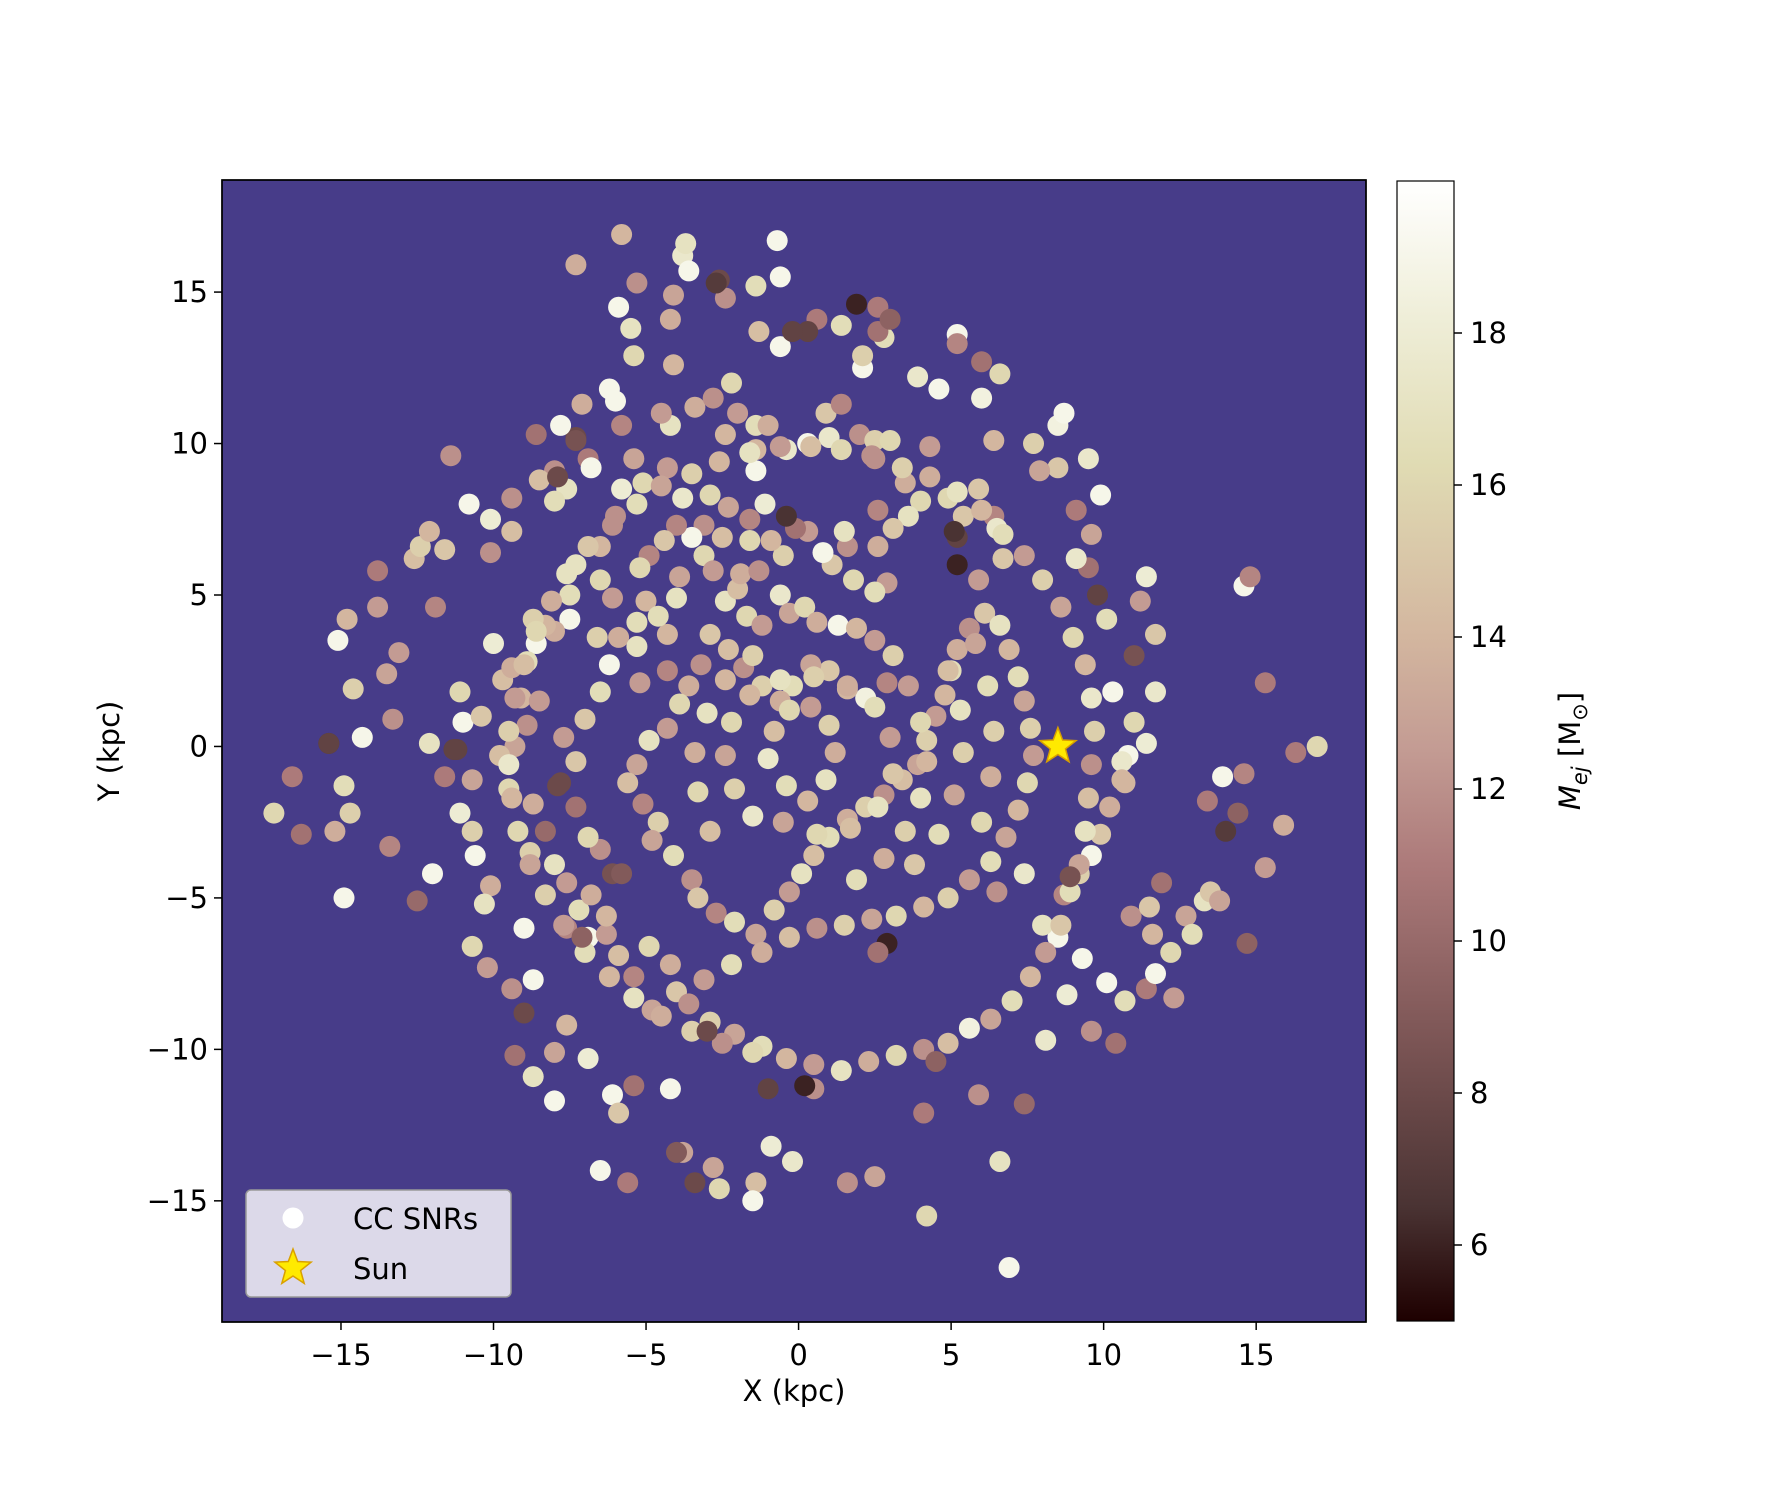 The height and width of the screenshot is (1500, 1770). I want to click on colorbar-tick-label: 16, so click(1488, 485).